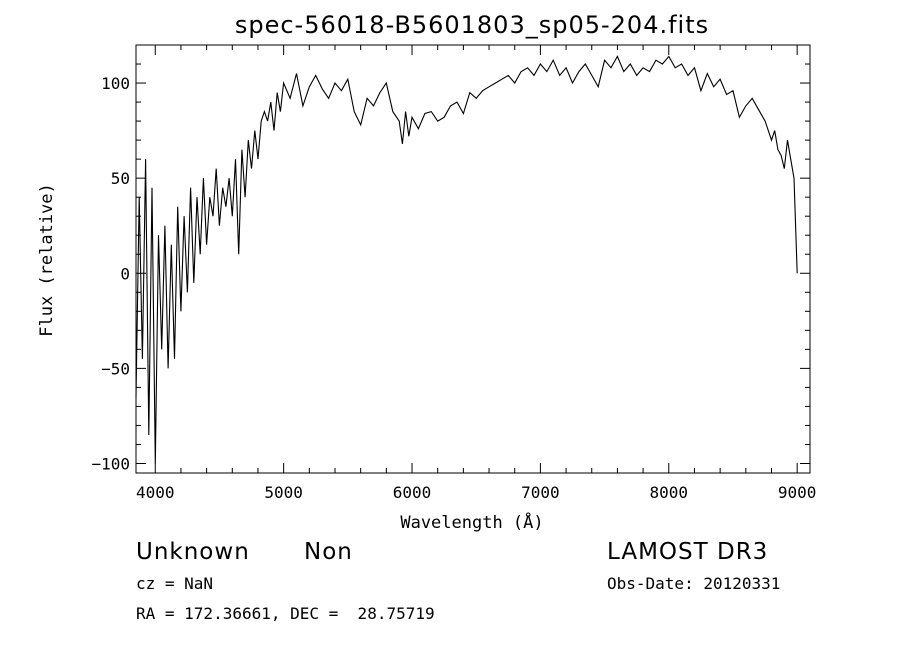 The width and height of the screenshot is (900, 649). Describe the element at coordinates (47, 260) in the screenshot. I see `y-axis-label: Flux (relative)` at that location.